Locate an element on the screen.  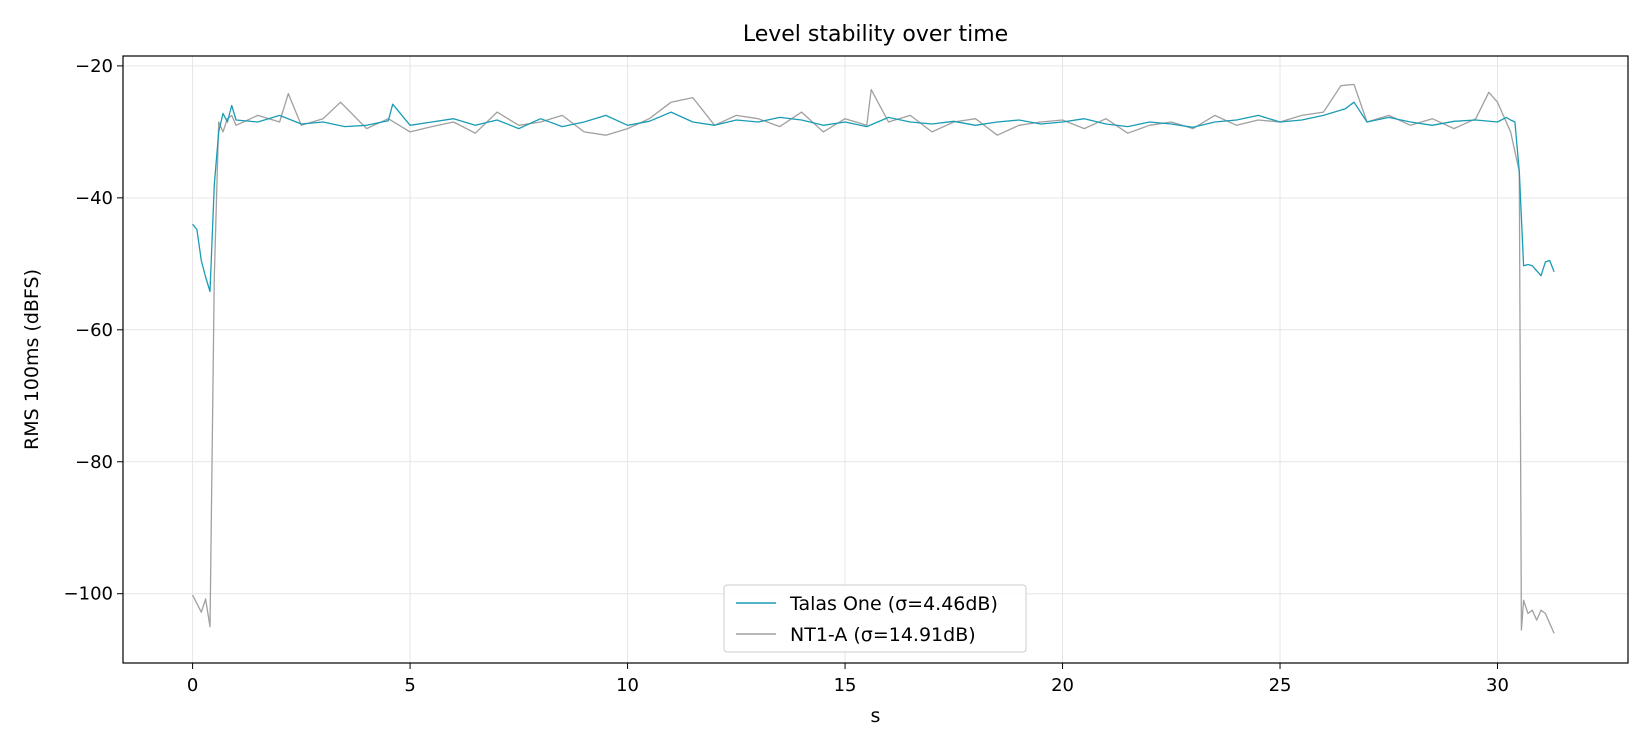
y-tick-label: −60 is located at coordinates (94, 330).